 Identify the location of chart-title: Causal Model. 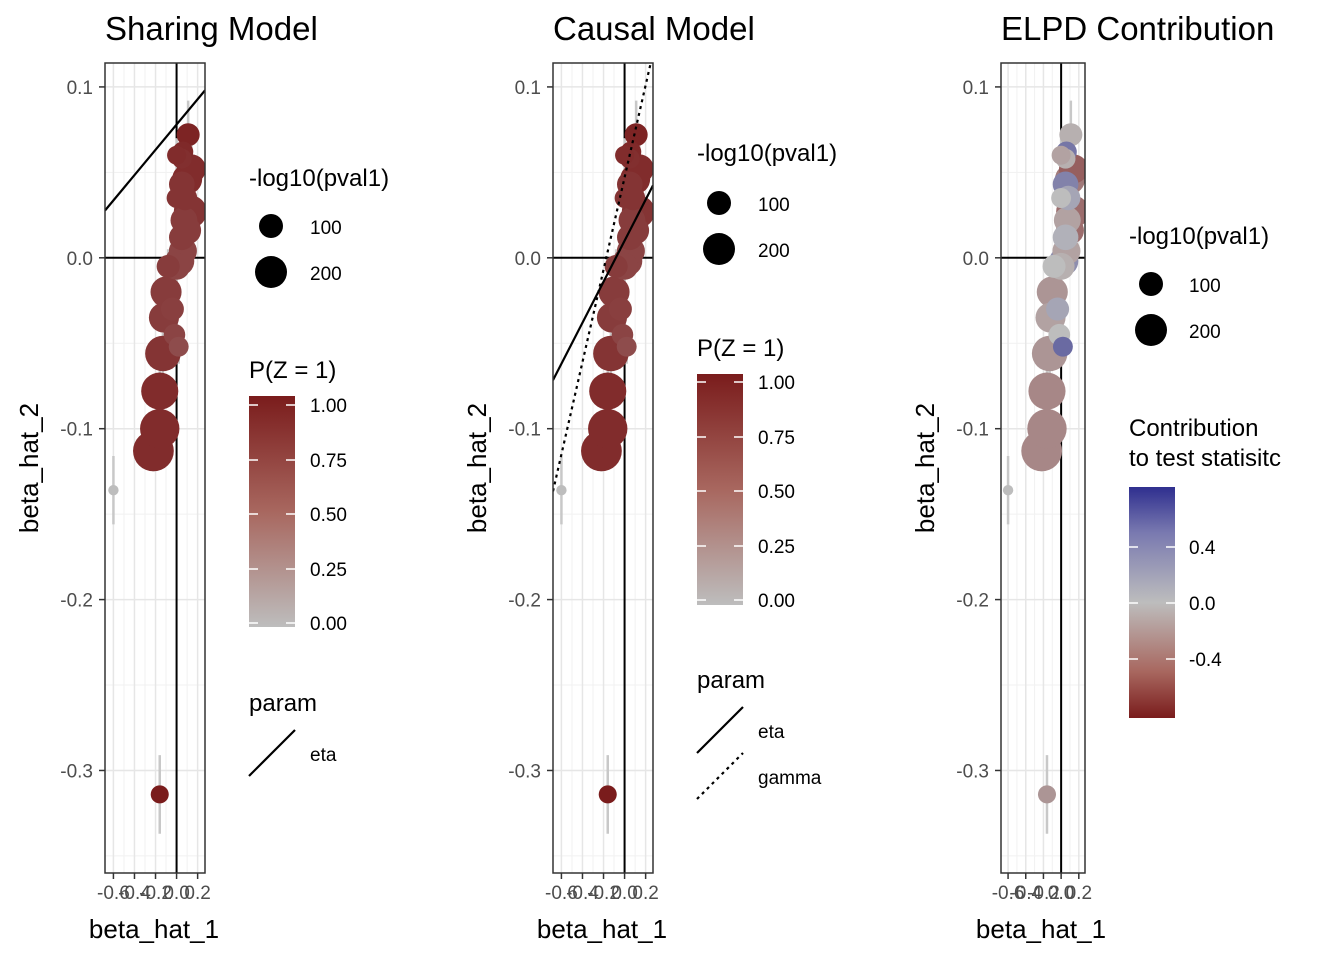
(654, 28).